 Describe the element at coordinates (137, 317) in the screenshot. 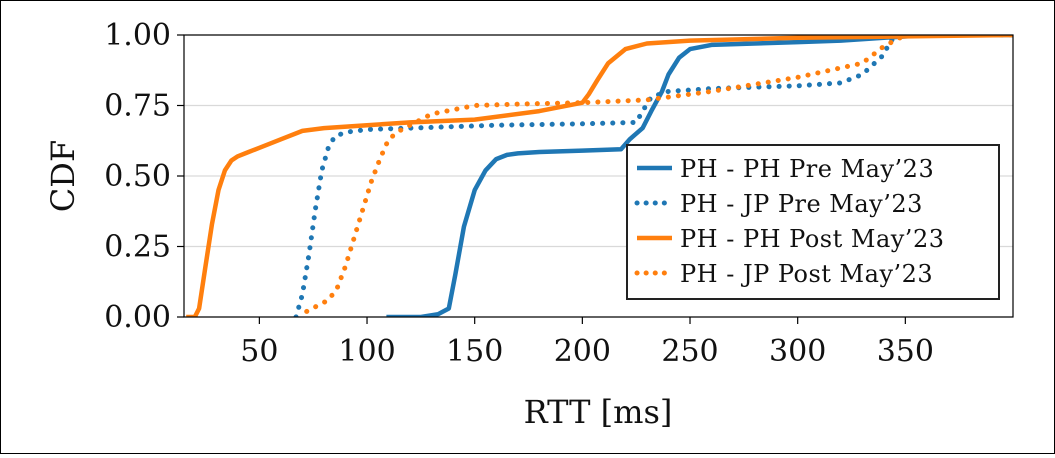

I see `y-tick-label: 0.00` at that location.